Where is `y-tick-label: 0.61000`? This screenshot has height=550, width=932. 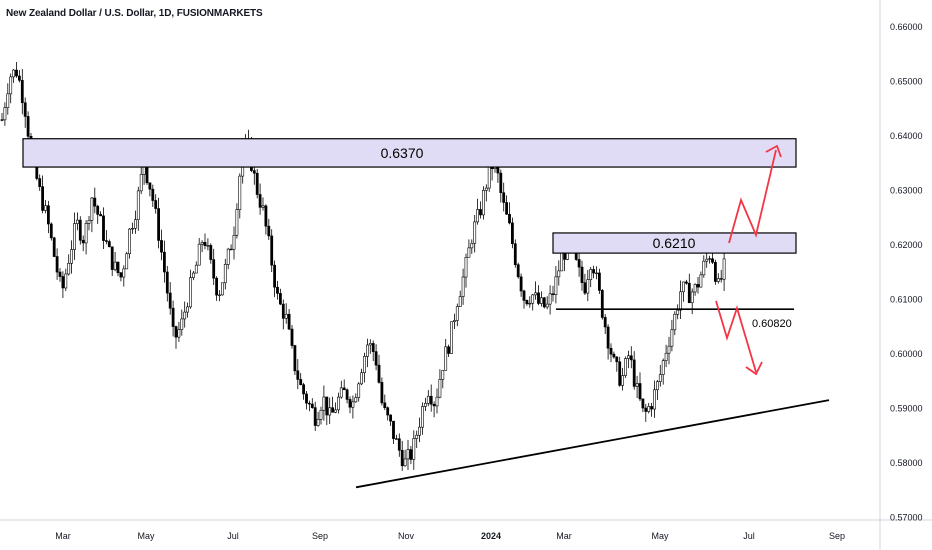 y-tick-label: 0.61000 is located at coordinates (906, 299).